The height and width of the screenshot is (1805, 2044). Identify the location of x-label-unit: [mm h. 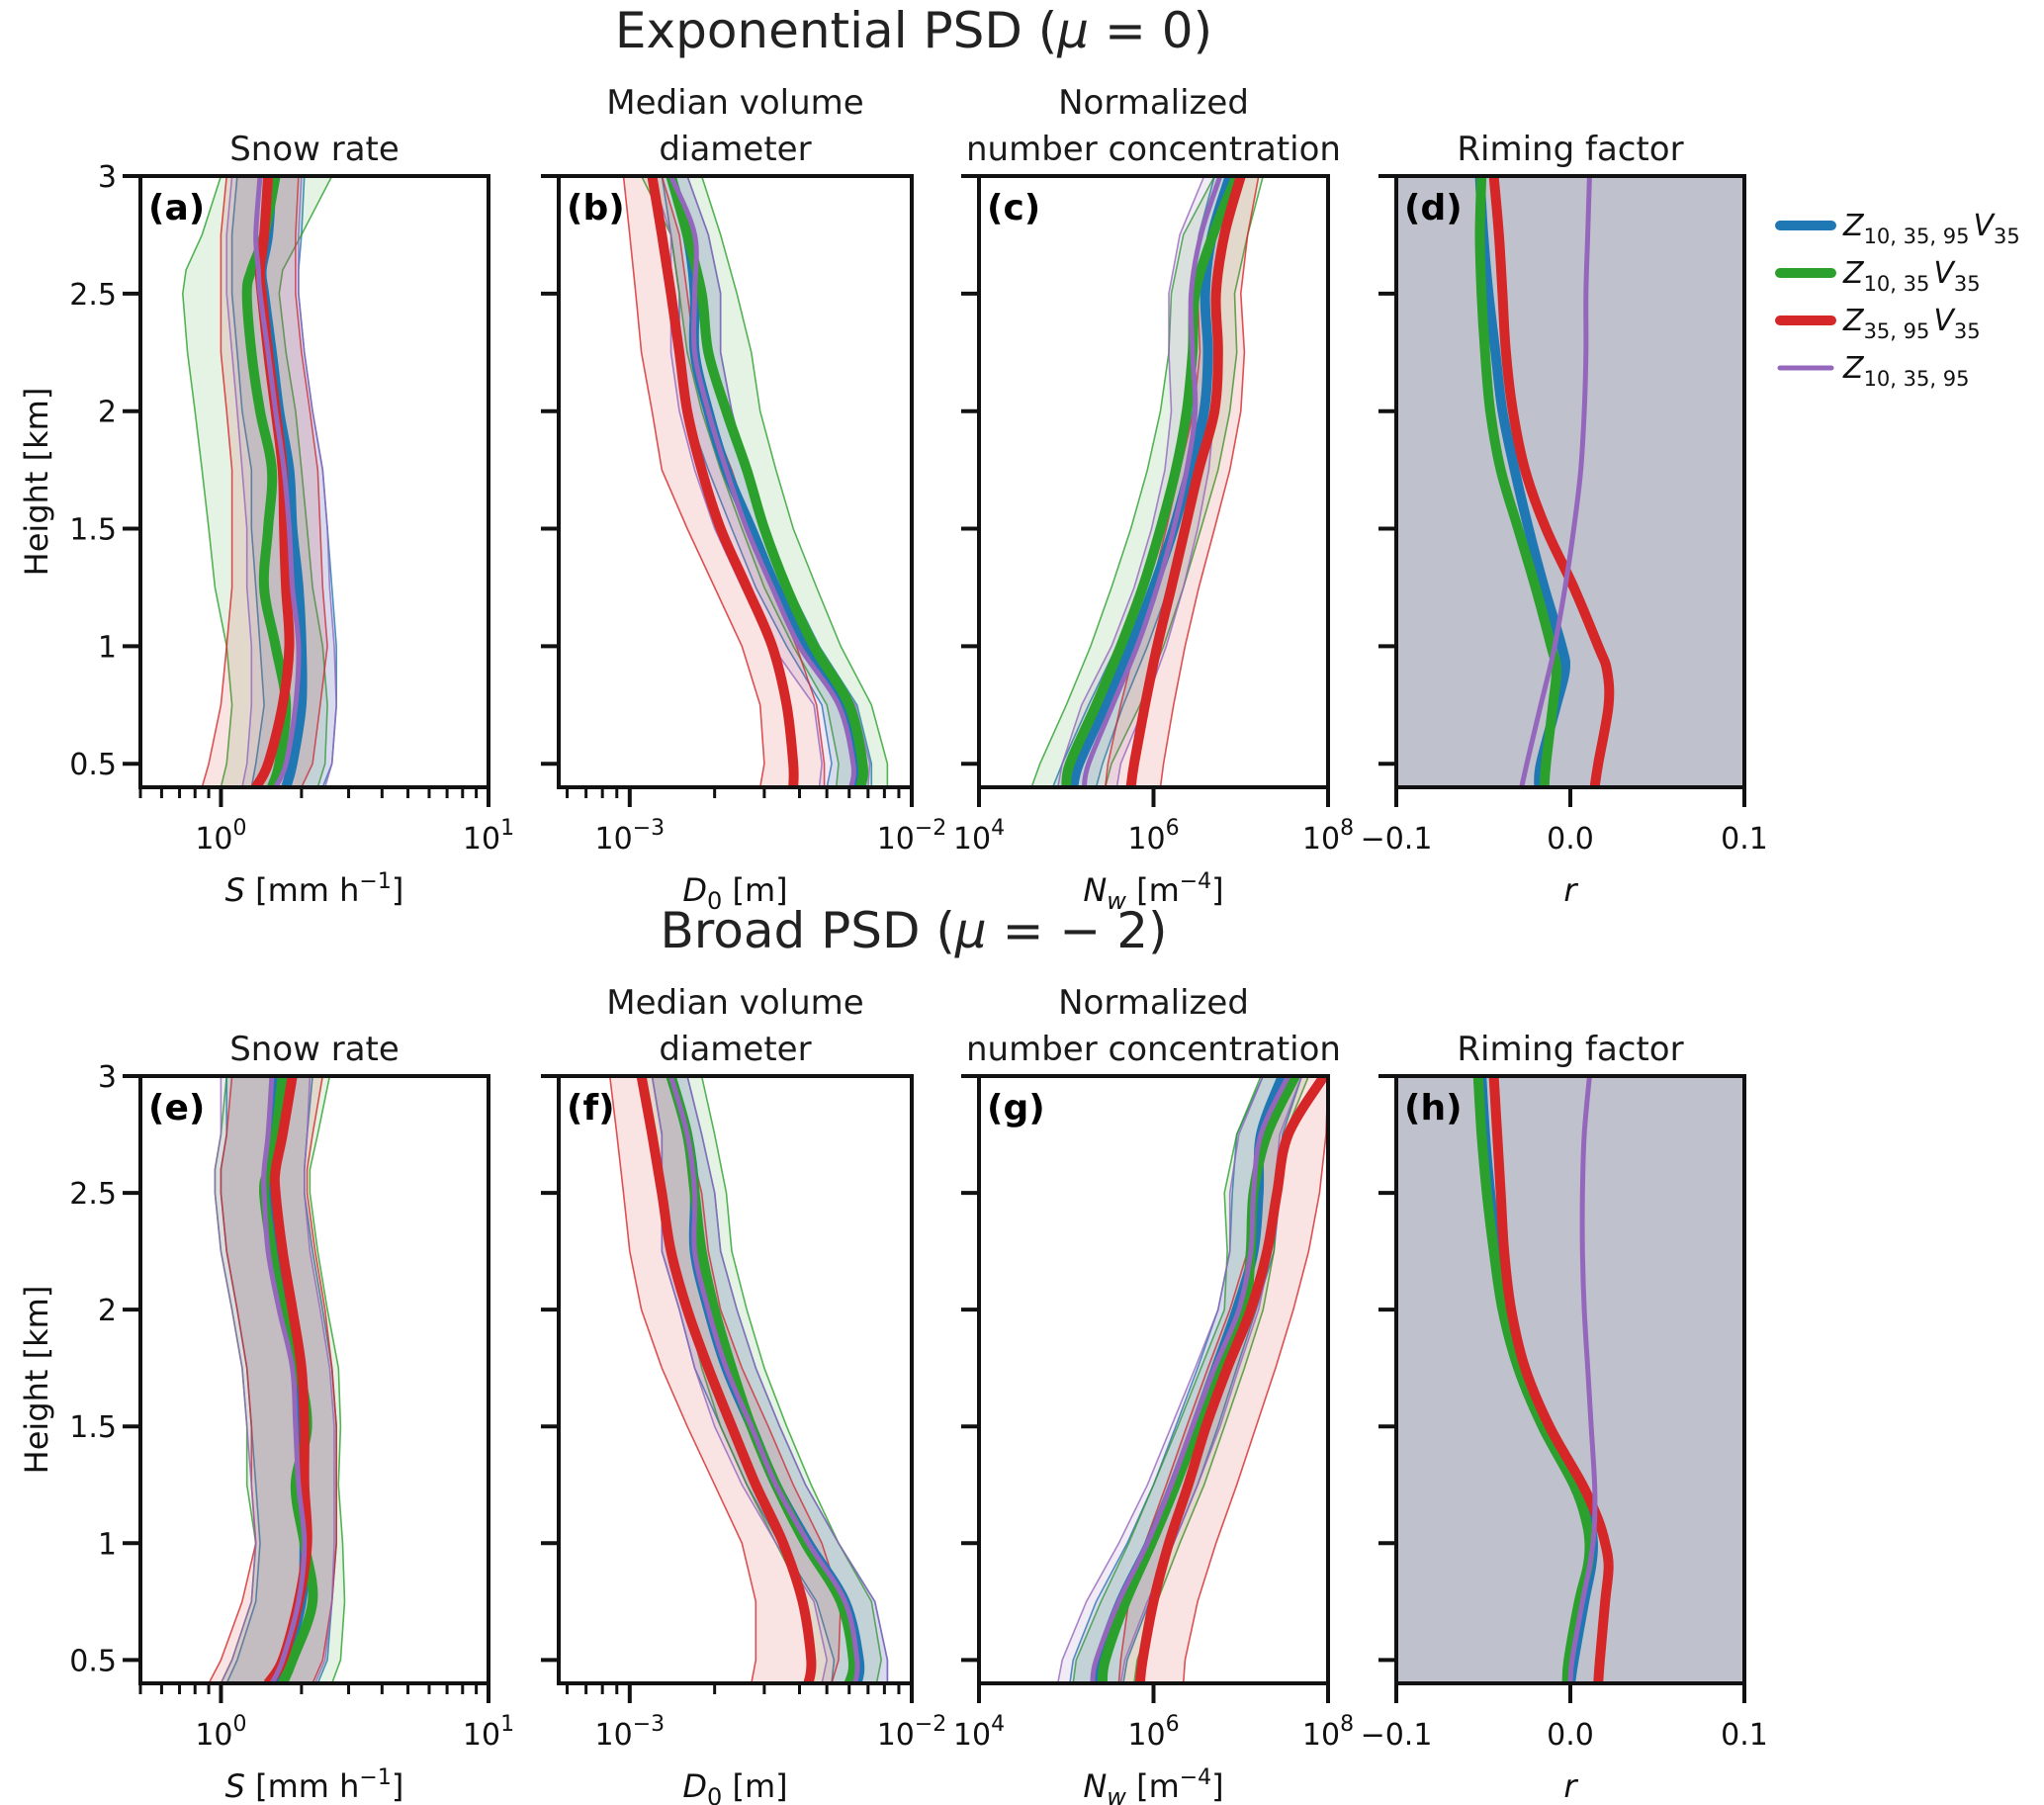
(302, 890).